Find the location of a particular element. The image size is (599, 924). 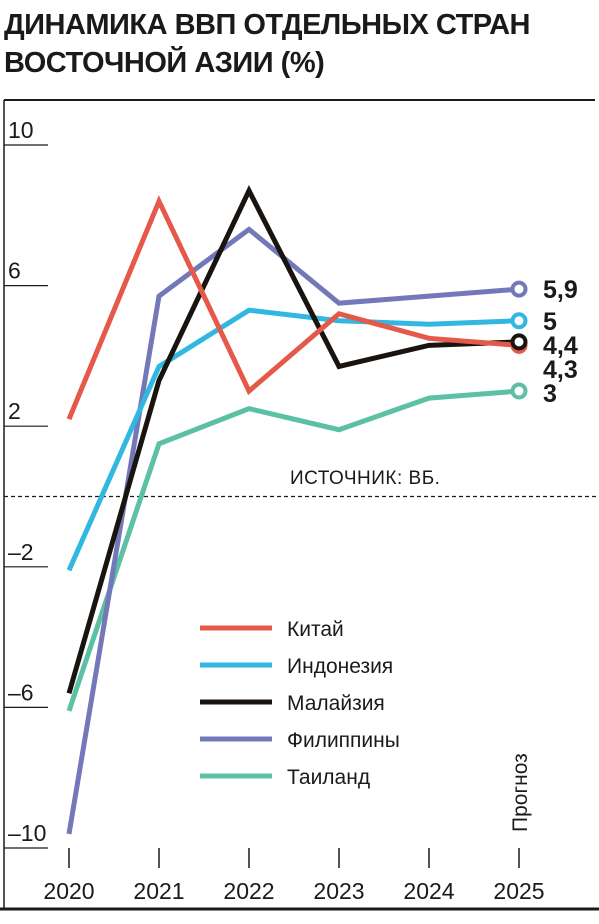

x-tick-label: 2023 is located at coordinates (338, 891).